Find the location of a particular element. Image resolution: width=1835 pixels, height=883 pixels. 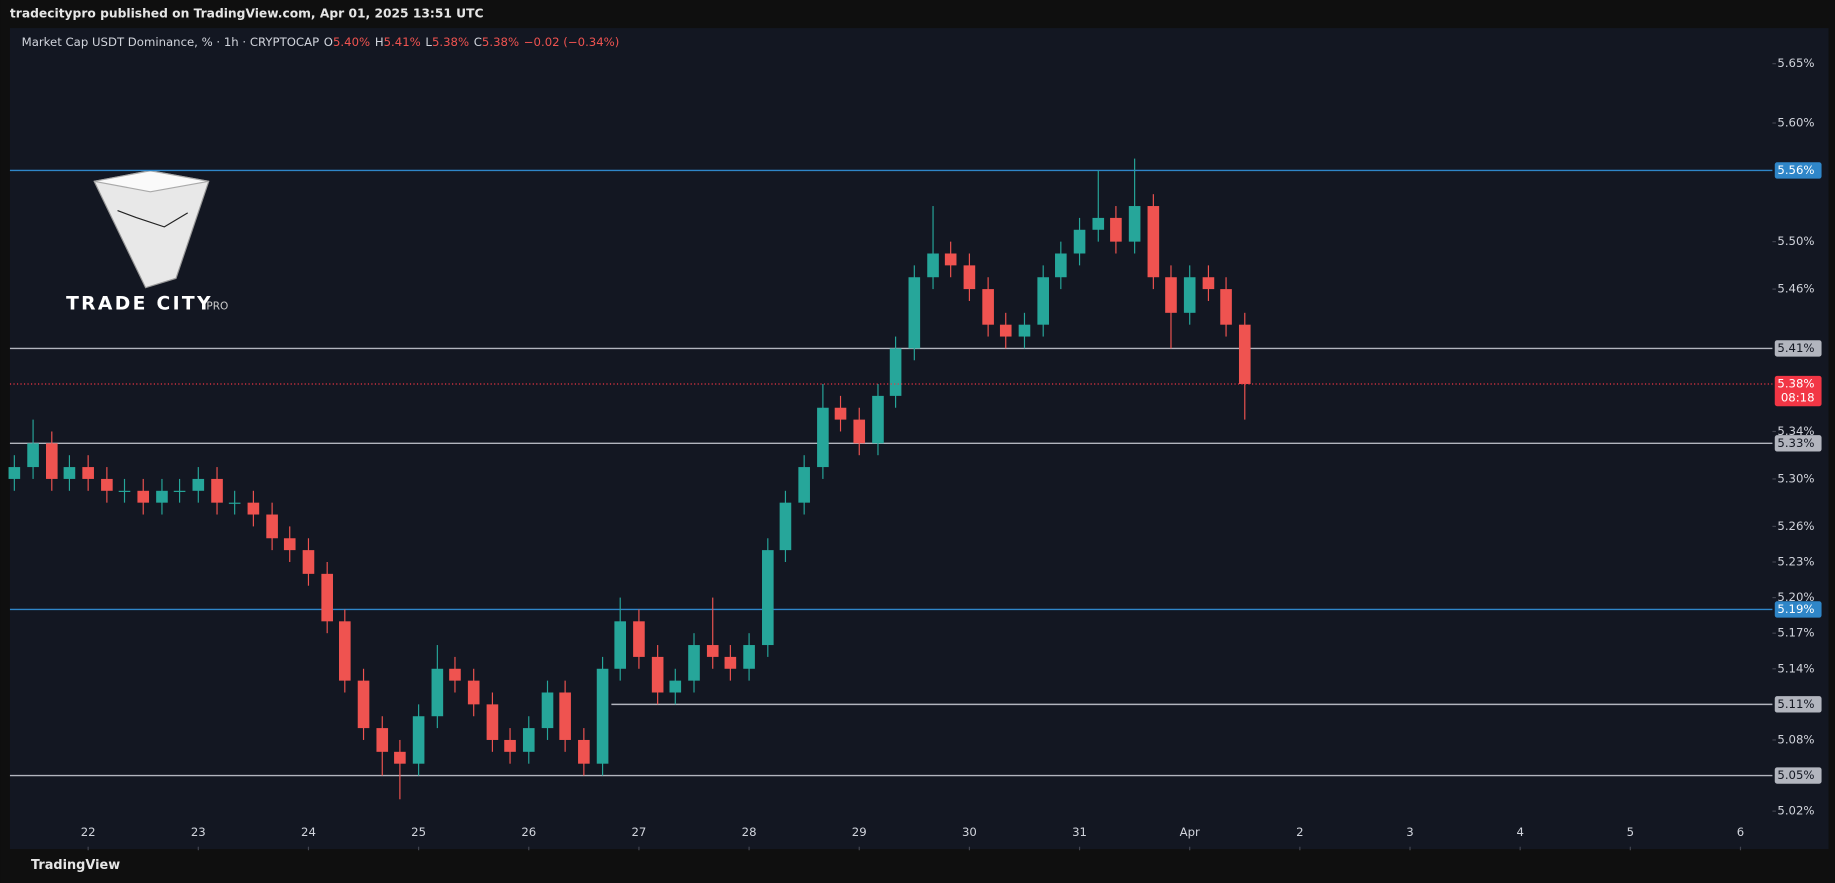

level-label: 5.41% is located at coordinates (1795, 348).